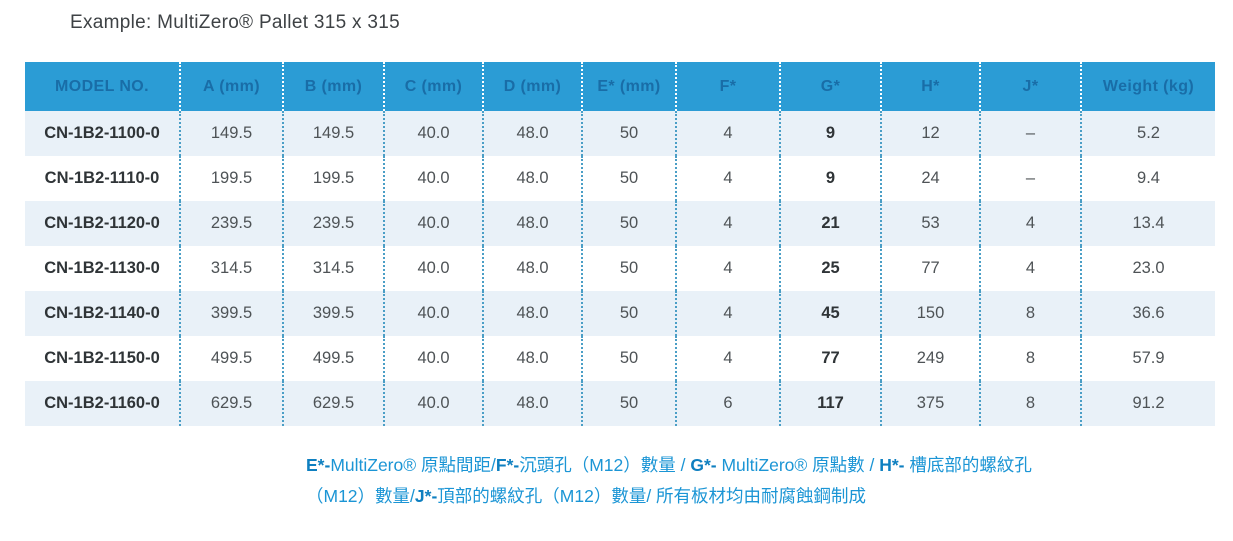 This screenshot has height=541, width=1233. What do you see at coordinates (703, 465) in the screenshot?
I see `footnote-marker: G*-` at bounding box center [703, 465].